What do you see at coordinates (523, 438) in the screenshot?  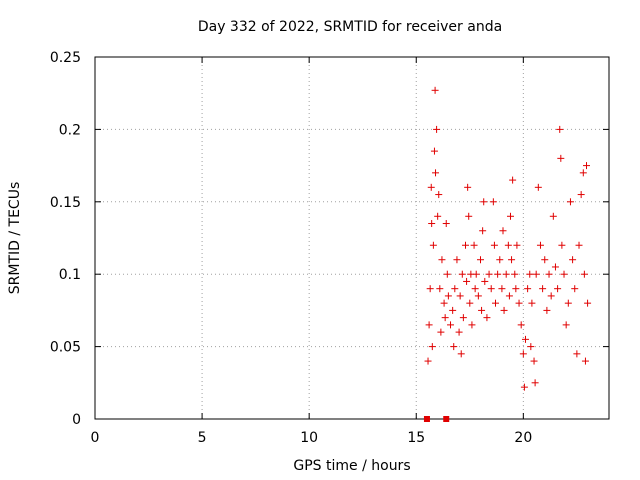 I see `x-tick-label: 20` at bounding box center [523, 438].